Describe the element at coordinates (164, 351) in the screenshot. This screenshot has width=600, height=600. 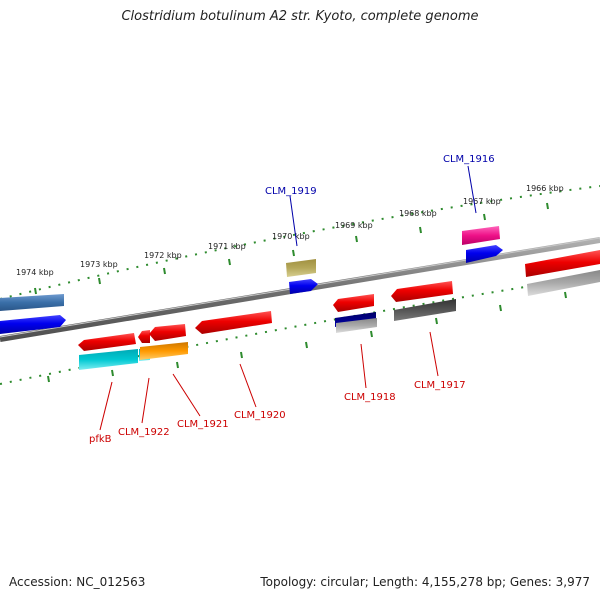
I see `gene-orange-clm1921` at that location.